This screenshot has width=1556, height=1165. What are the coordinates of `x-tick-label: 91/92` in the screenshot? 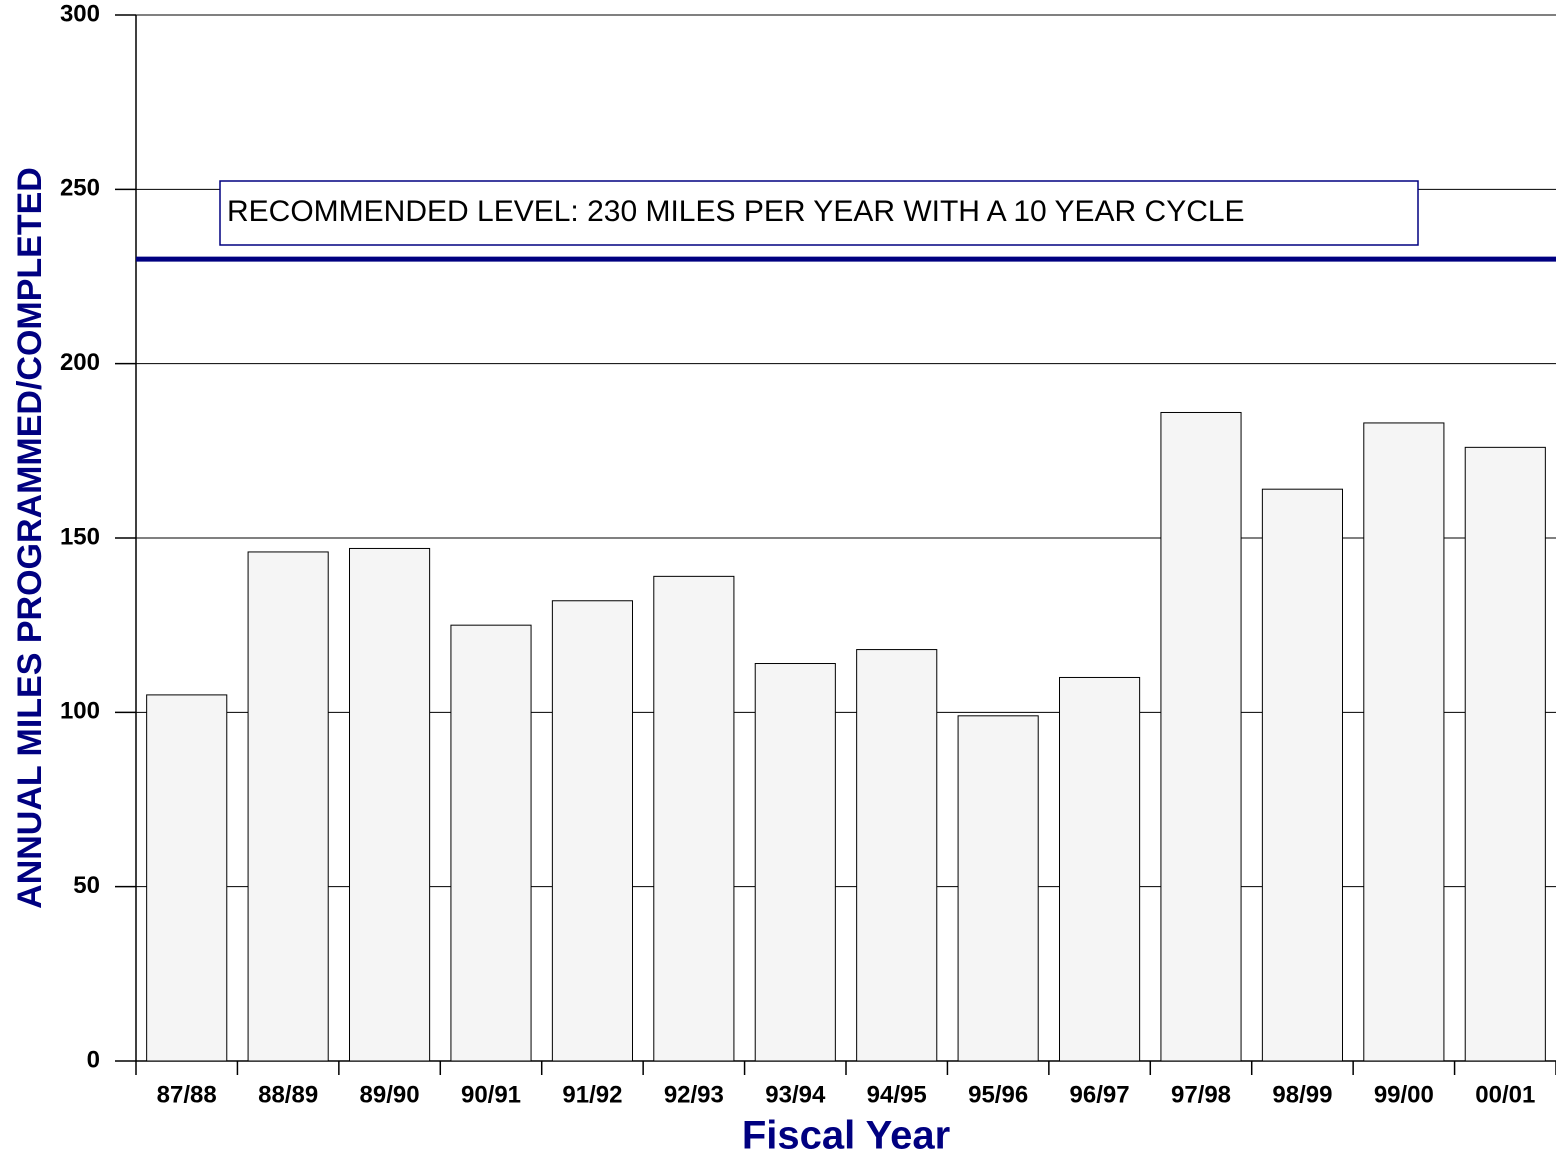 It's located at (592, 1094).